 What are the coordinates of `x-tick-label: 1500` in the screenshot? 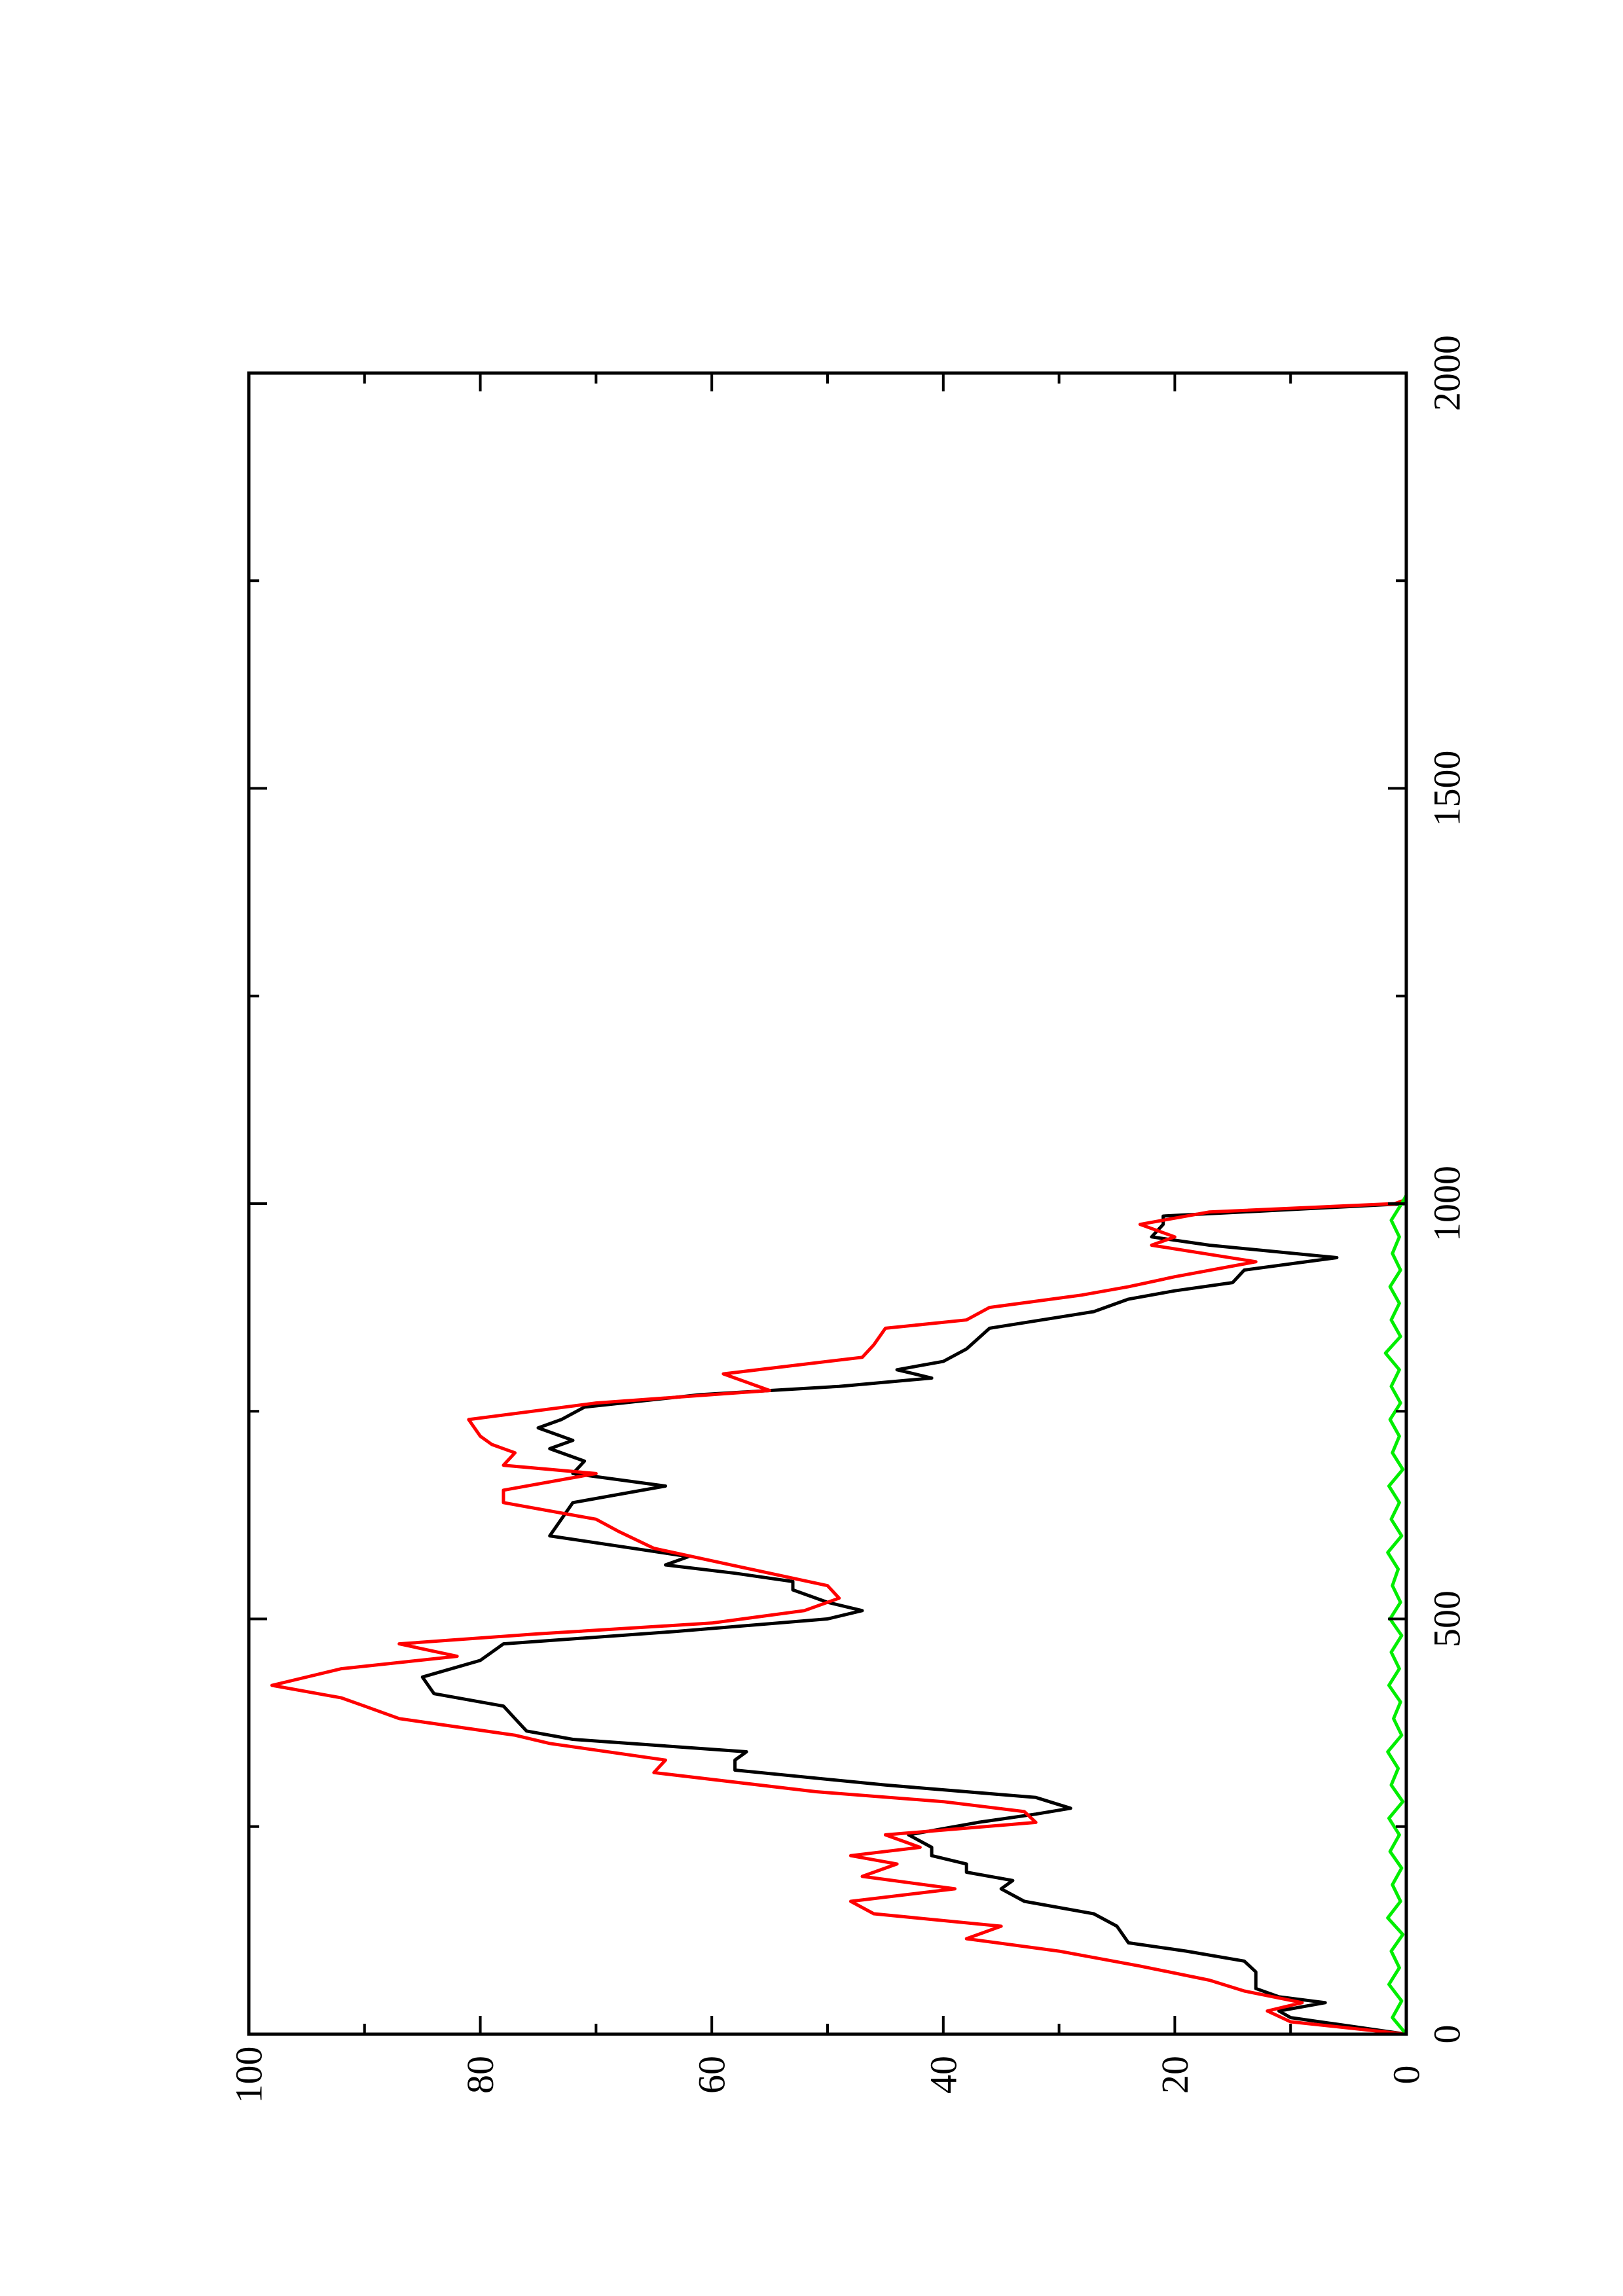 It's located at (1447, 789).